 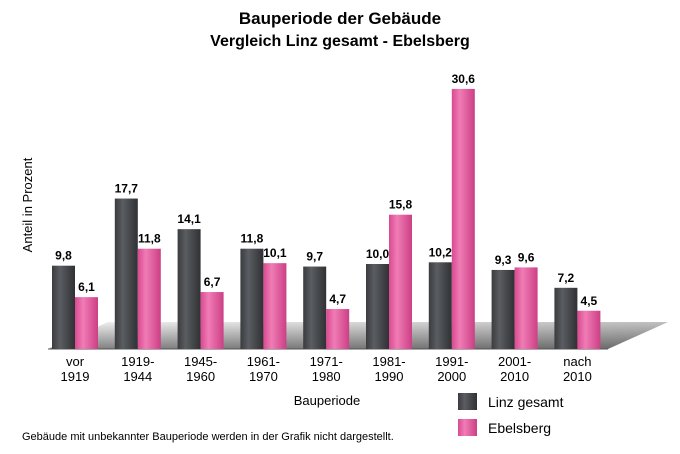 I want to click on y-axis-label: Anteil in Prozent, so click(x=27, y=204).